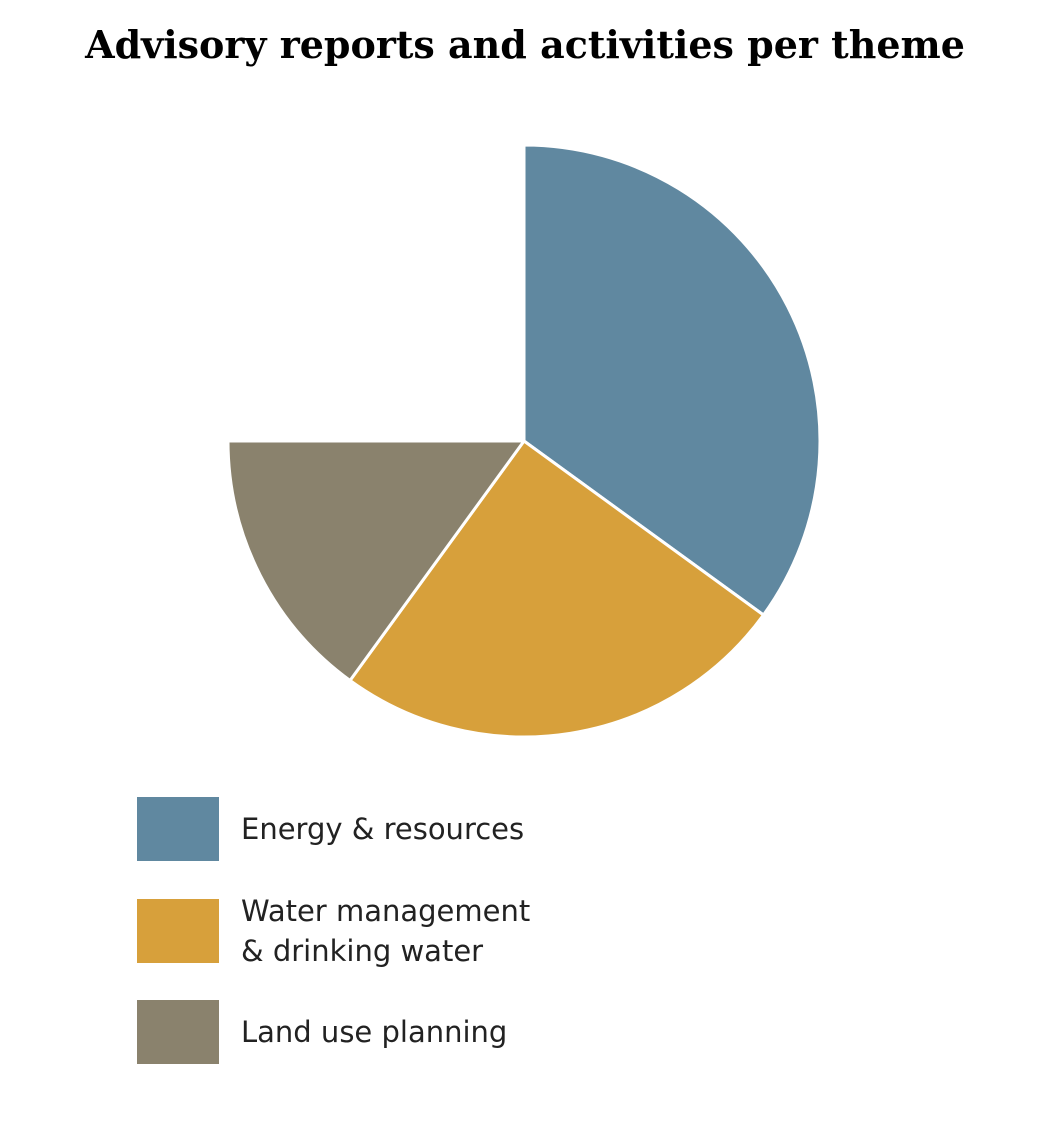 The height and width of the screenshot is (1125, 1050). I want to click on pie-slice-water, so click(556, 589).